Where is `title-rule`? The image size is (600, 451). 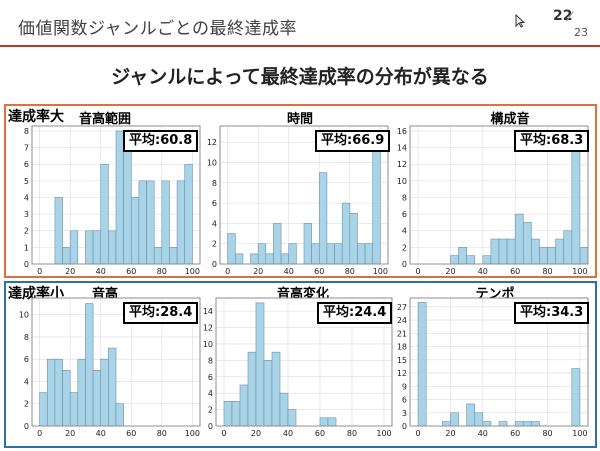 title-rule is located at coordinates (300, 46).